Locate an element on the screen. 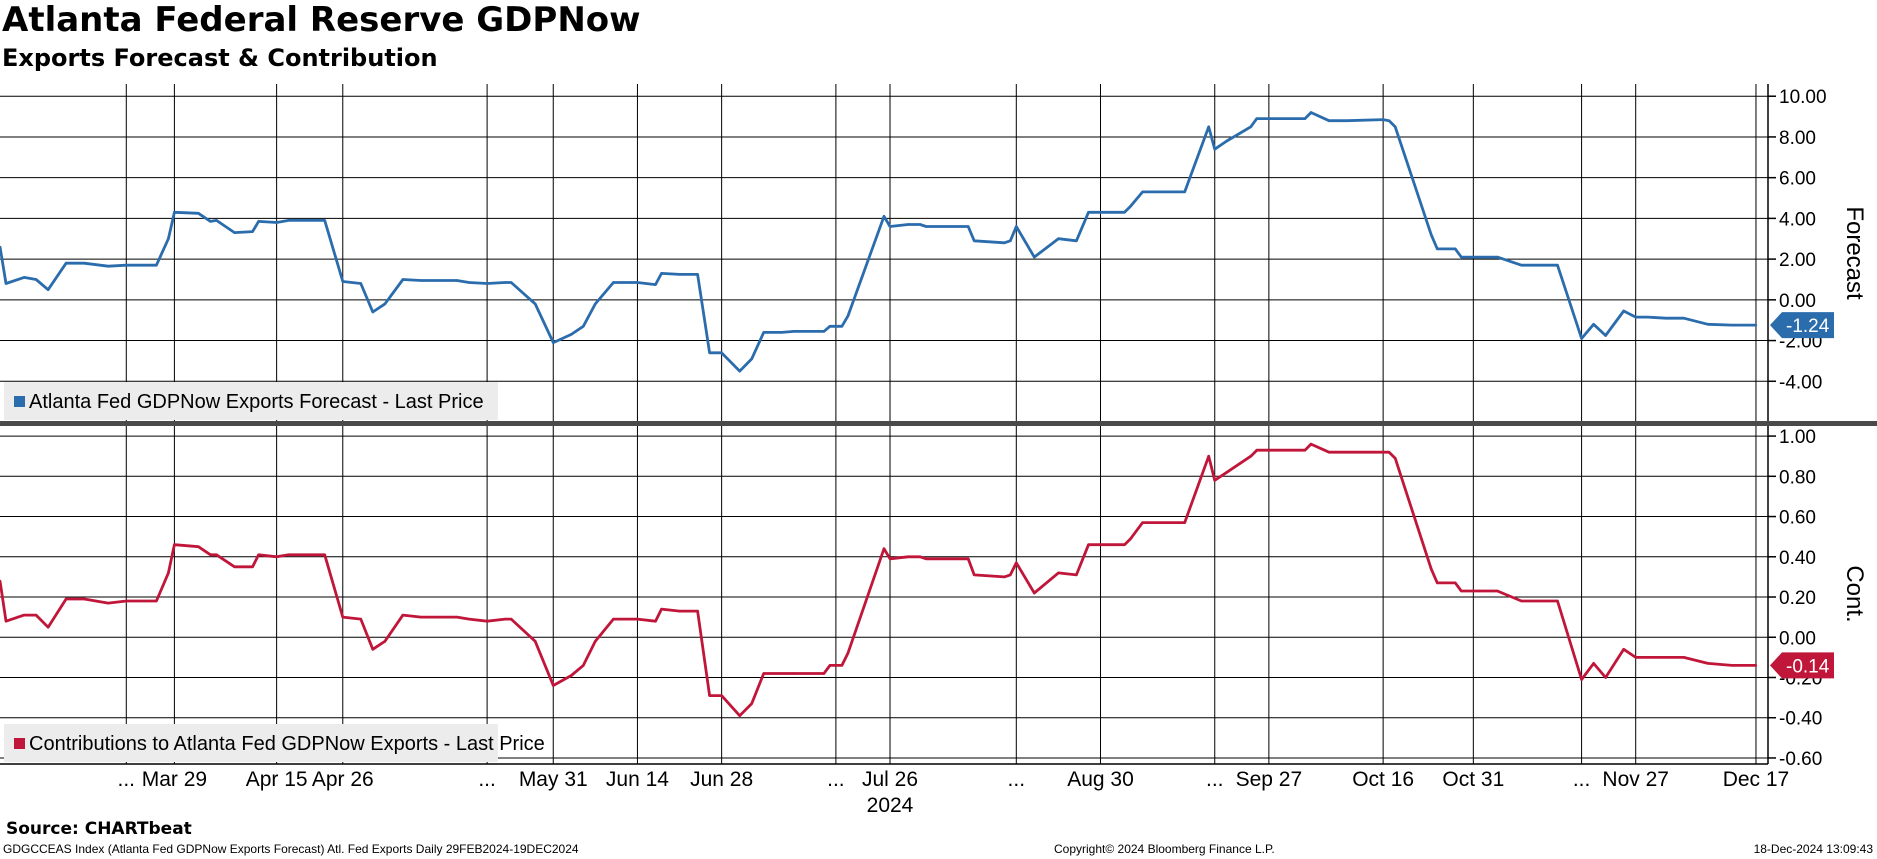 This screenshot has width=1877, height=859. y-tick-label: 10.00 is located at coordinates (1803, 97).